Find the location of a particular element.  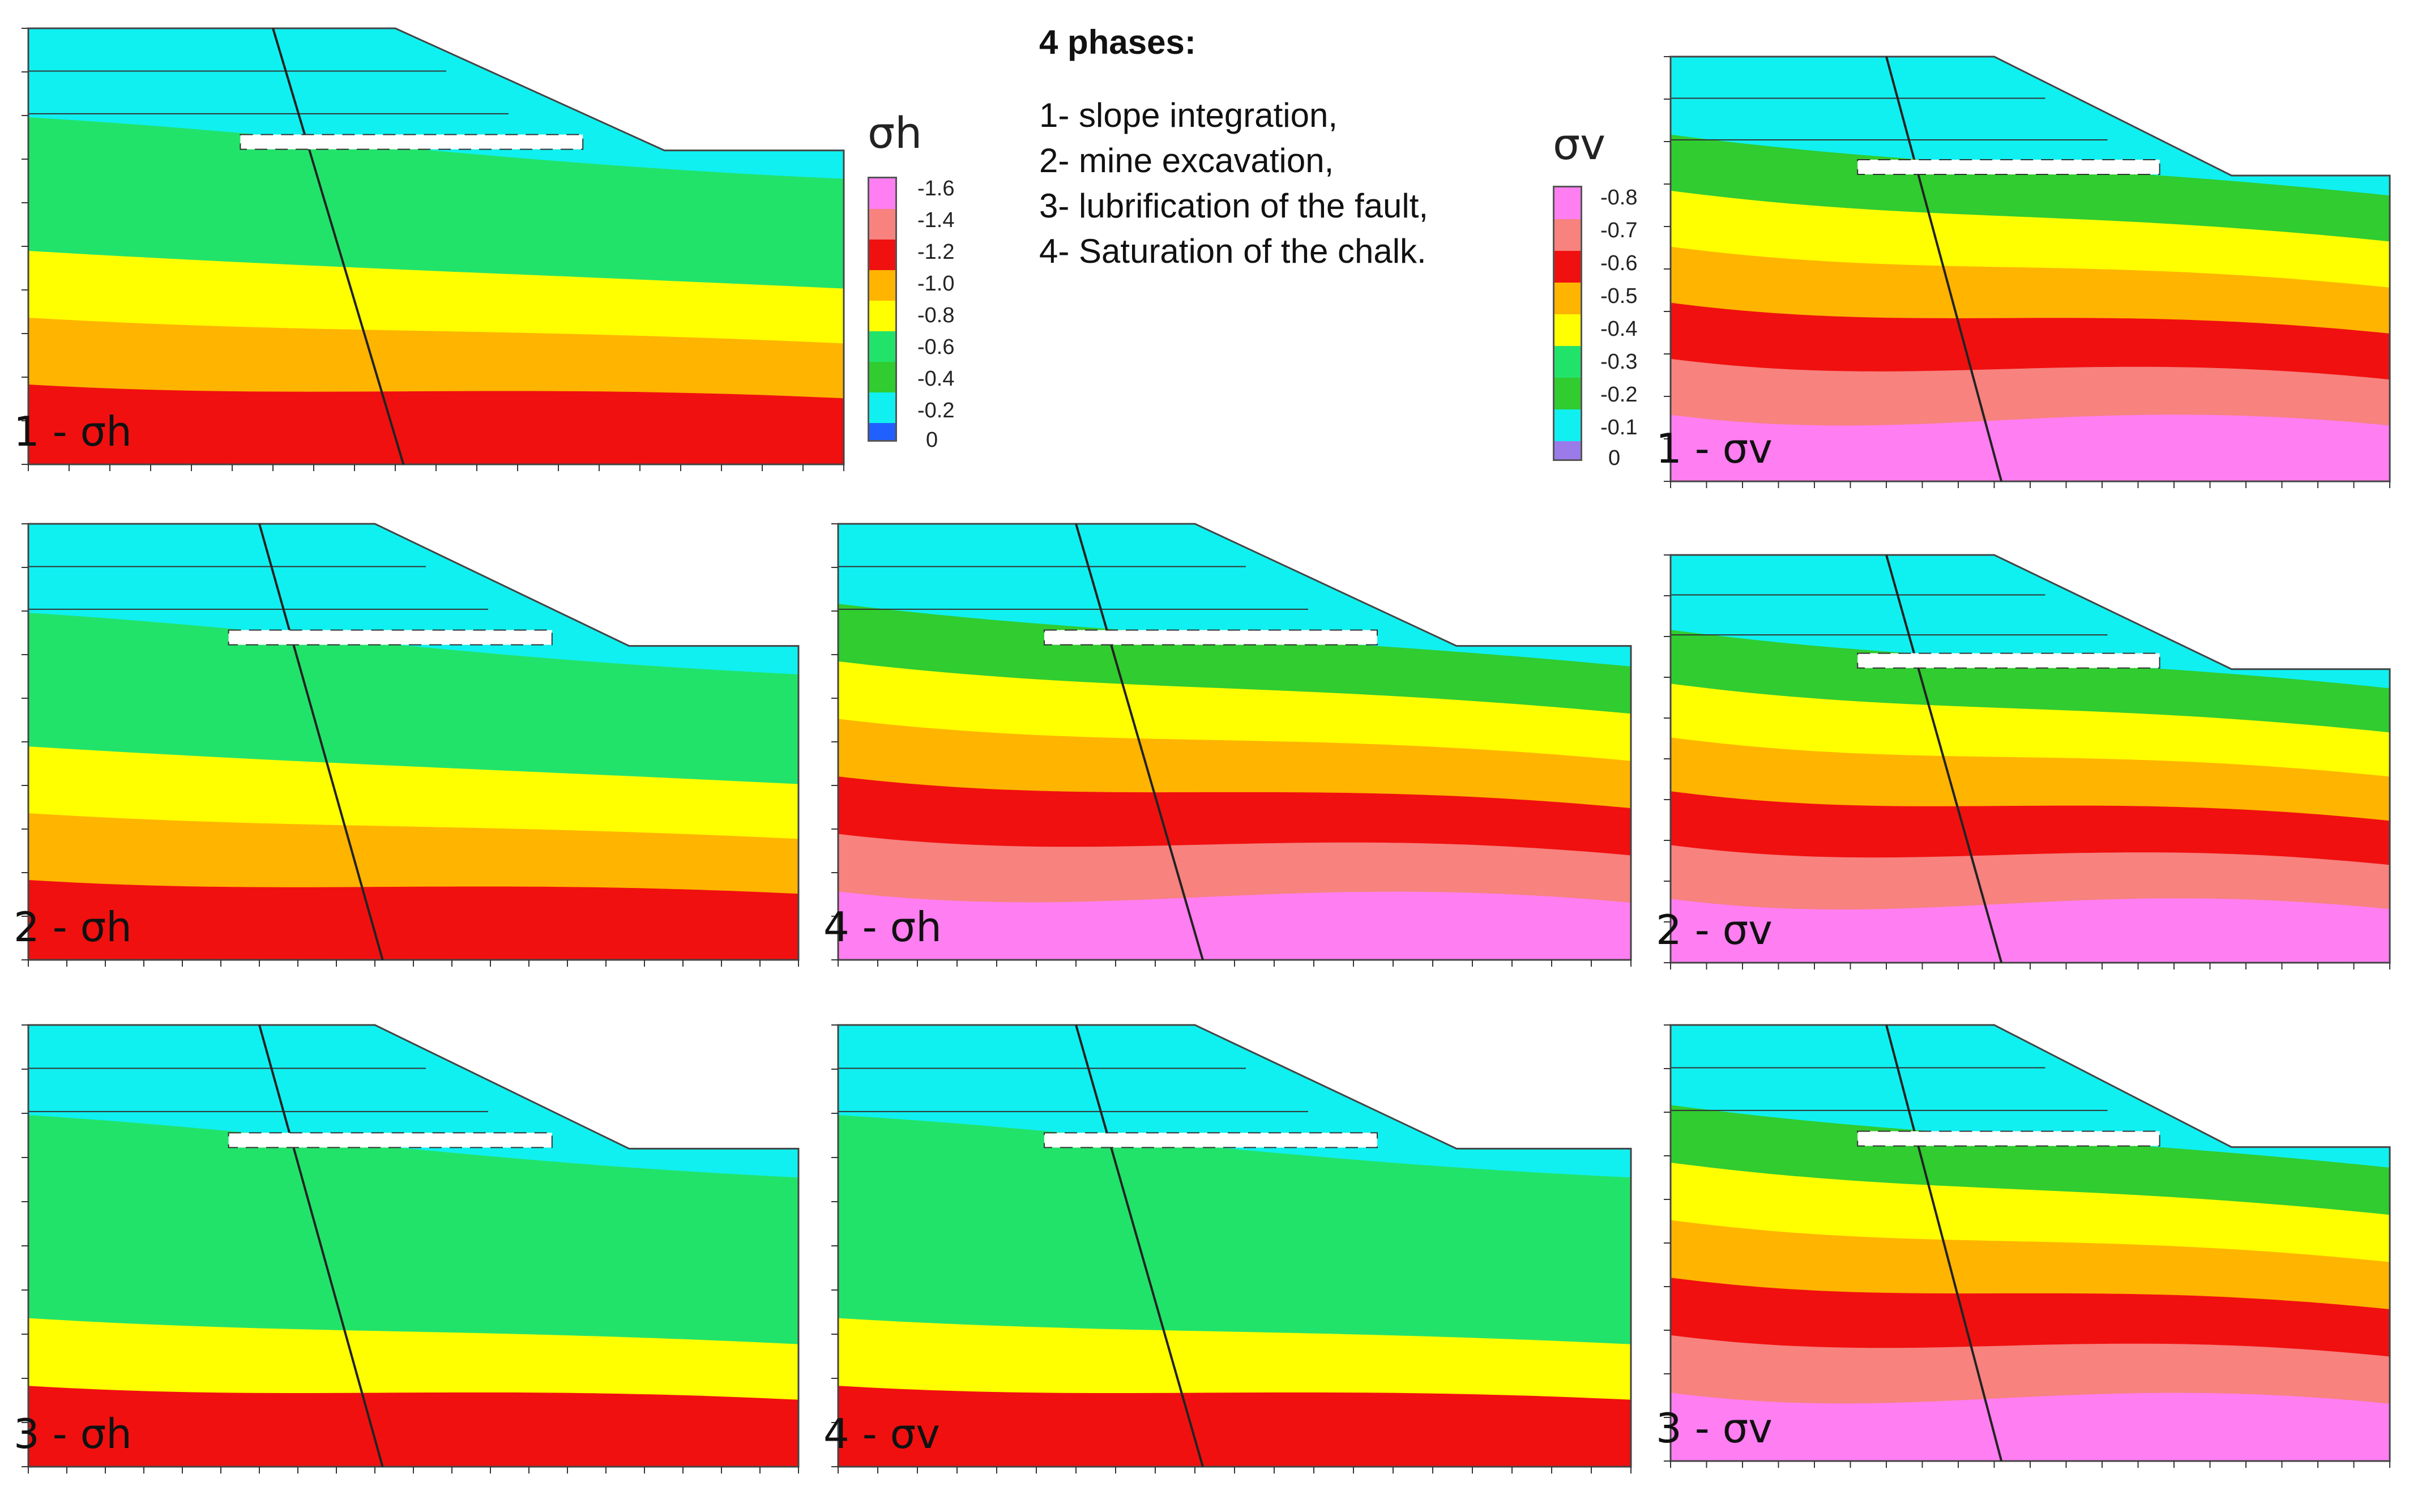

contour-plot-4-sh is located at coordinates (1231, 745).